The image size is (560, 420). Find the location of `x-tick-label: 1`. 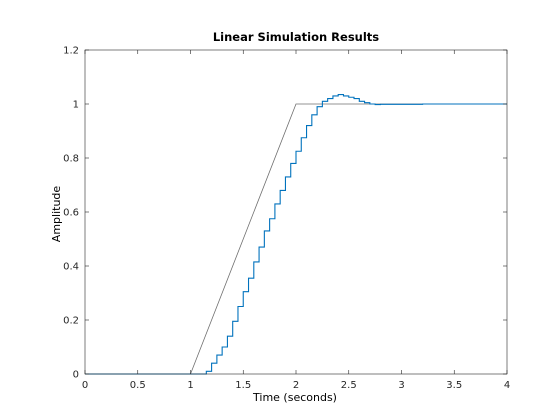

x-tick-label: 1 is located at coordinates (190, 385).